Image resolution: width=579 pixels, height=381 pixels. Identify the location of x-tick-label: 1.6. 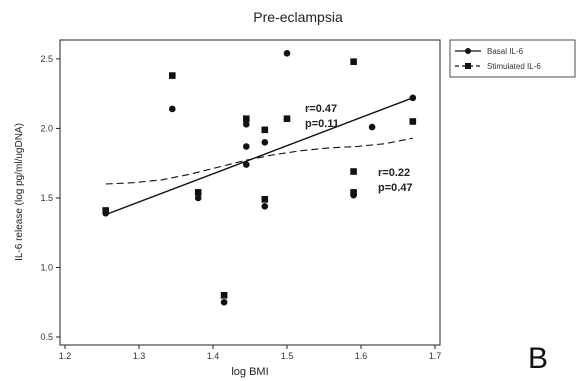
(361, 356).